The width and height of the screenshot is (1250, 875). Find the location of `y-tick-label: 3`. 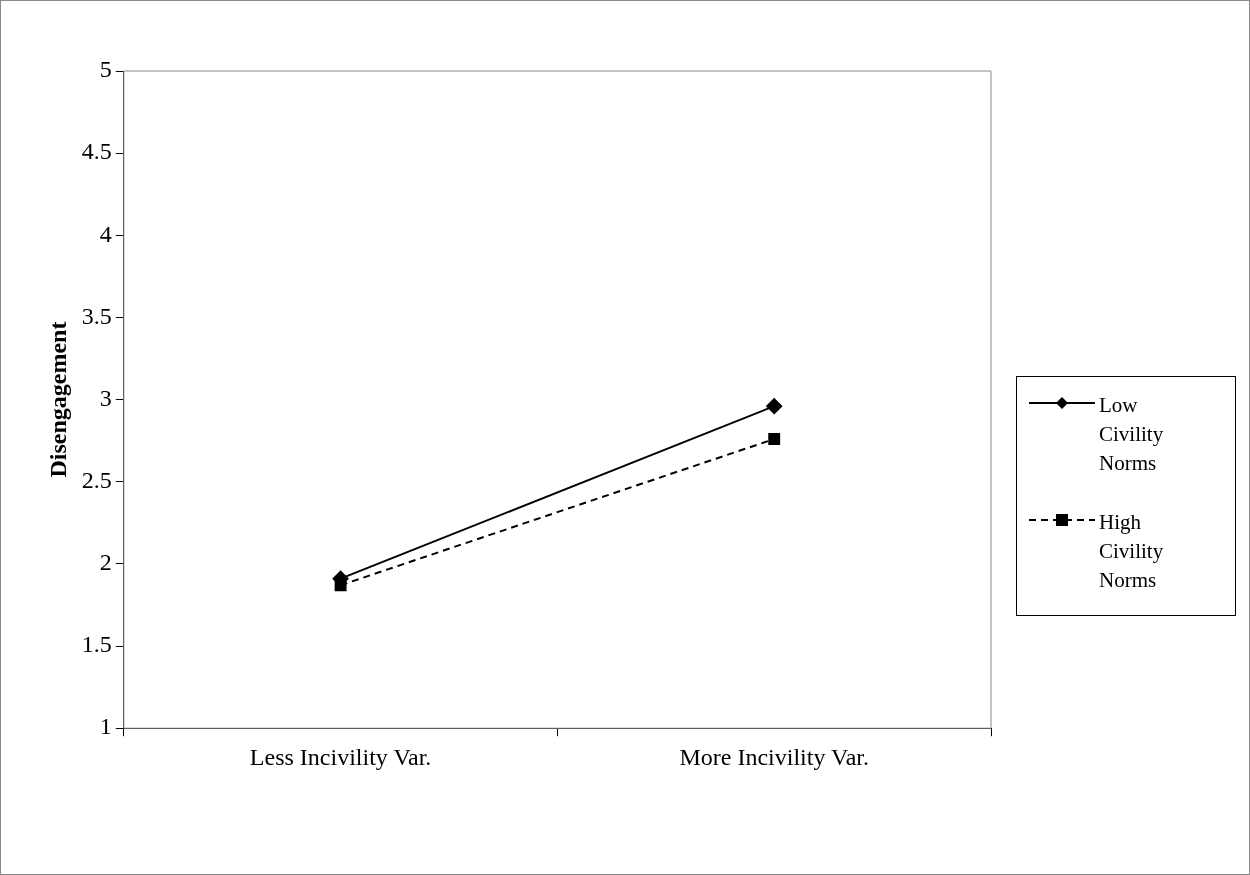

y-tick-label: 3 is located at coordinates (105, 397).